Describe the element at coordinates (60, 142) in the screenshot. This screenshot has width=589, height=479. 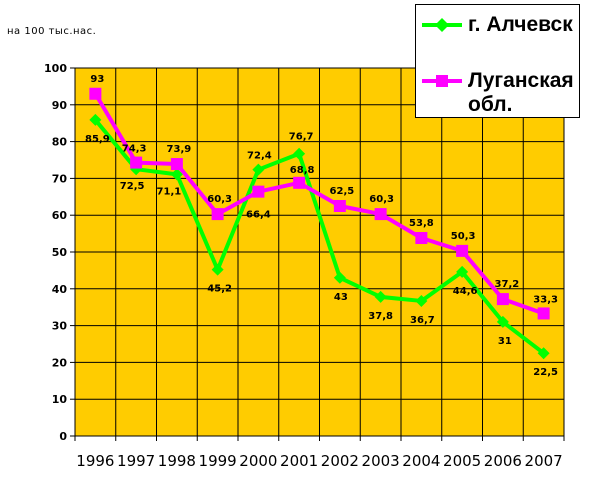
I see `y-tick-label: 80` at that location.